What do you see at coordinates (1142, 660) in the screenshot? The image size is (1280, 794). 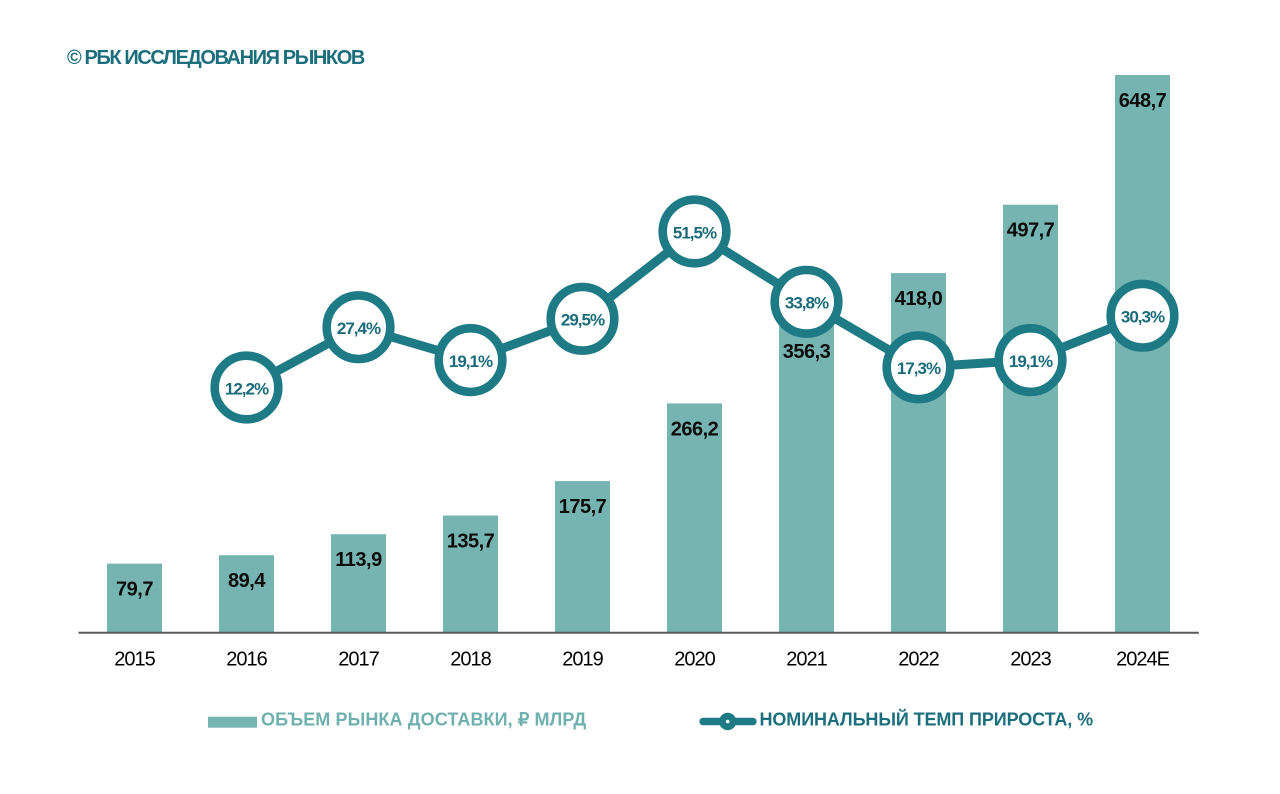 I see `svg-text: 2024E` at bounding box center [1142, 660].